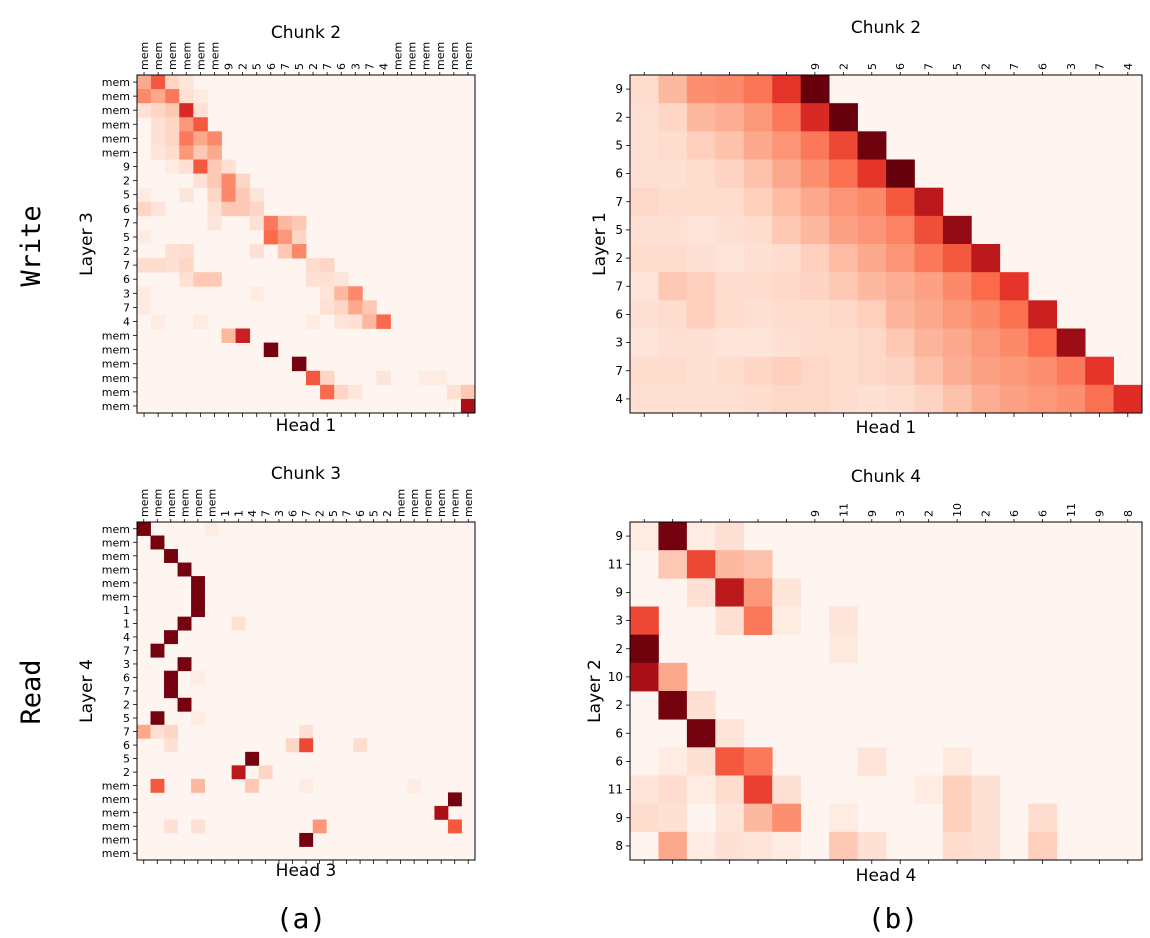 The height and width of the screenshot is (938, 1150). What do you see at coordinates (600, 244) in the screenshot?
I see `y-axis-label: Layer 1` at bounding box center [600, 244].